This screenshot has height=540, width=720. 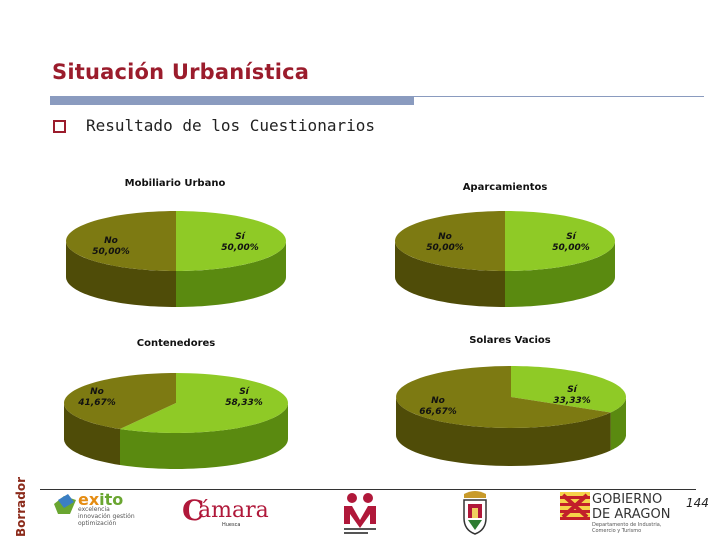 I want to click on camara-logo-initial: C, so click(x=193, y=510).